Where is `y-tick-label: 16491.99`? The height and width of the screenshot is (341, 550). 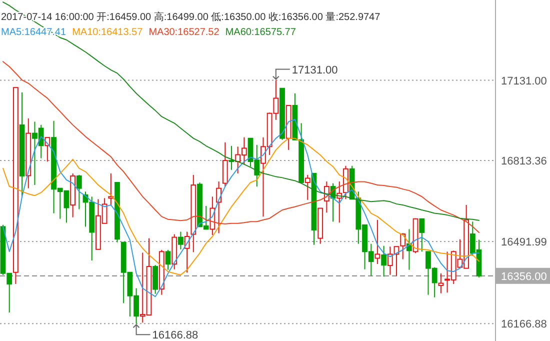
y-tick-label: 16491.99 is located at coordinates (524, 242).